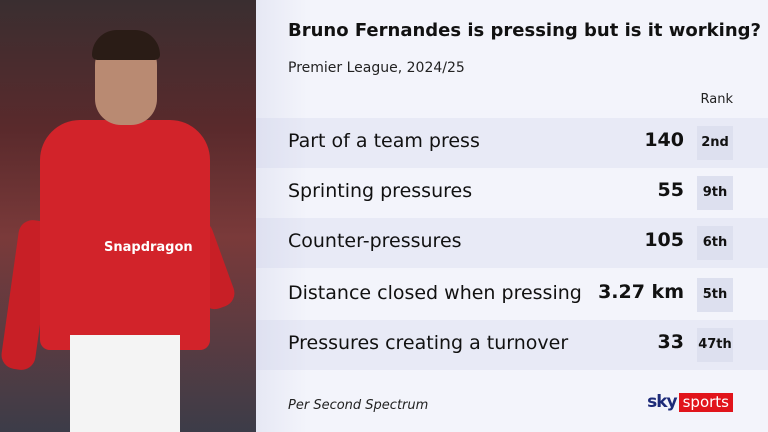 The height and width of the screenshot is (432, 768). What do you see at coordinates (512, 243) in the screenshot?
I see `stat-row: Counter-pressures 105 6th` at bounding box center [512, 243].